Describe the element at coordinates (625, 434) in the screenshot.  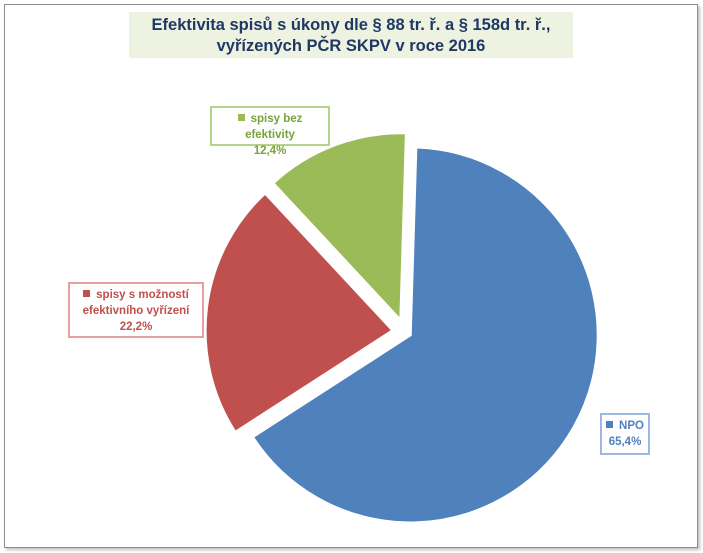
I see `data-label-npo: NPO 65,4%` at that location.